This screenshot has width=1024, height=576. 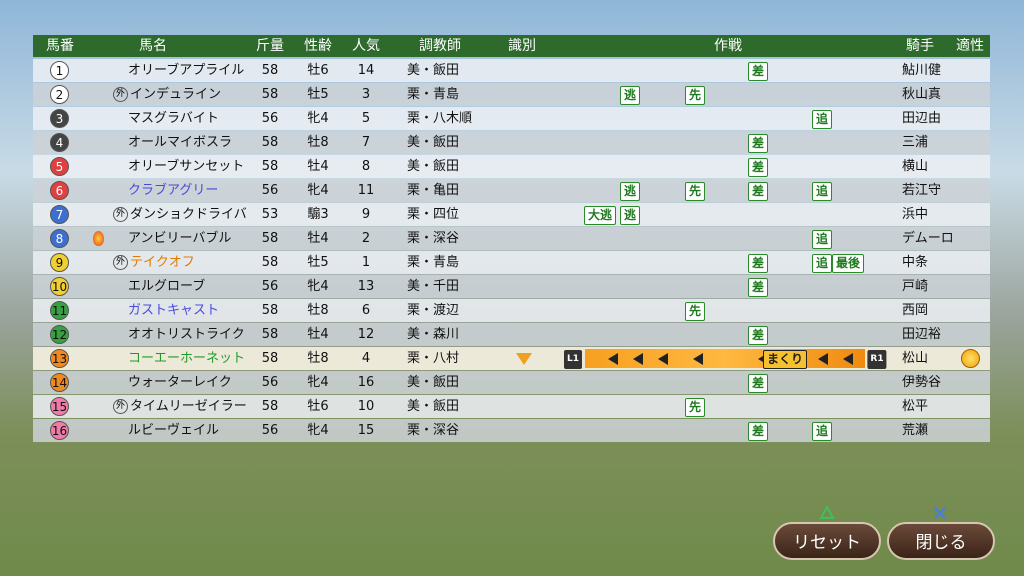 What do you see at coordinates (59, 406) in the screenshot?
I see `horse-number: 15` at bounding box center [59, 406].